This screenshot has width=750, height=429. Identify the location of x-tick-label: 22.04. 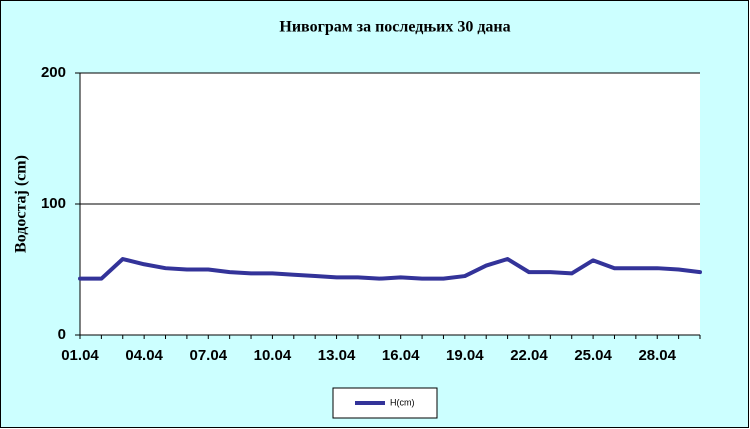
(529, 355).